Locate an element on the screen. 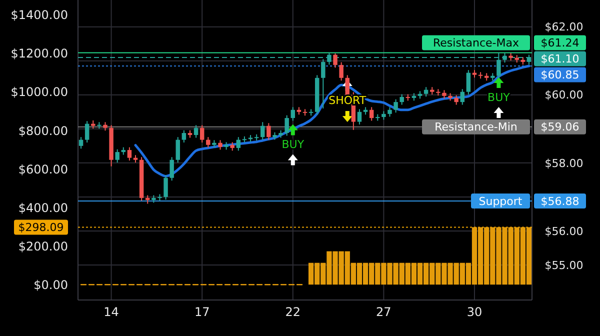 The height and width of the screenshot is (336, 600). x-tick-label: 30 is located at coordinates (474, 312).